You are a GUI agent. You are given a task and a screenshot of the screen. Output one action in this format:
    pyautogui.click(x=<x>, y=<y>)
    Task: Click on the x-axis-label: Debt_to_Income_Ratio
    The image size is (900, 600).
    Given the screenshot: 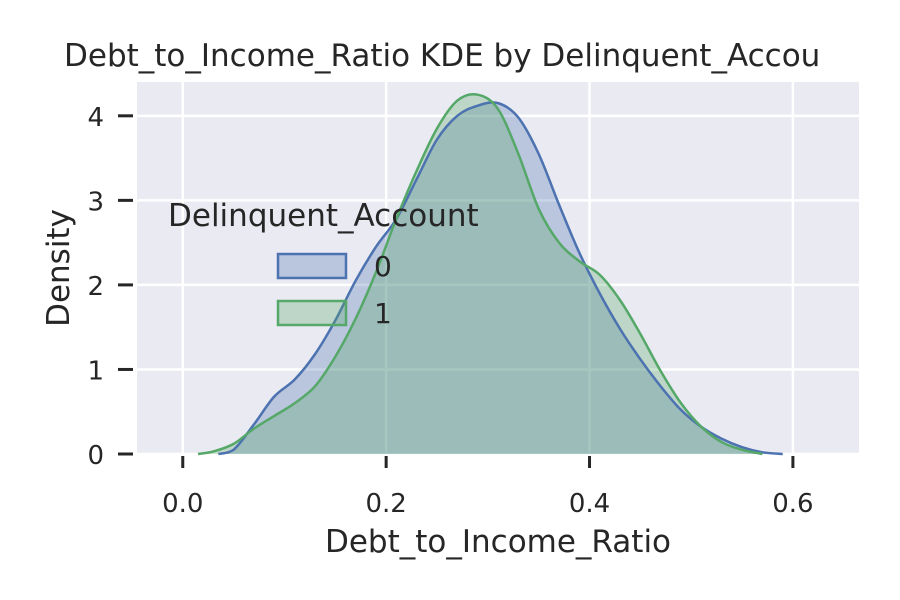 What is the action you would take?
    pyautogui.click(x=498, y=542)
    